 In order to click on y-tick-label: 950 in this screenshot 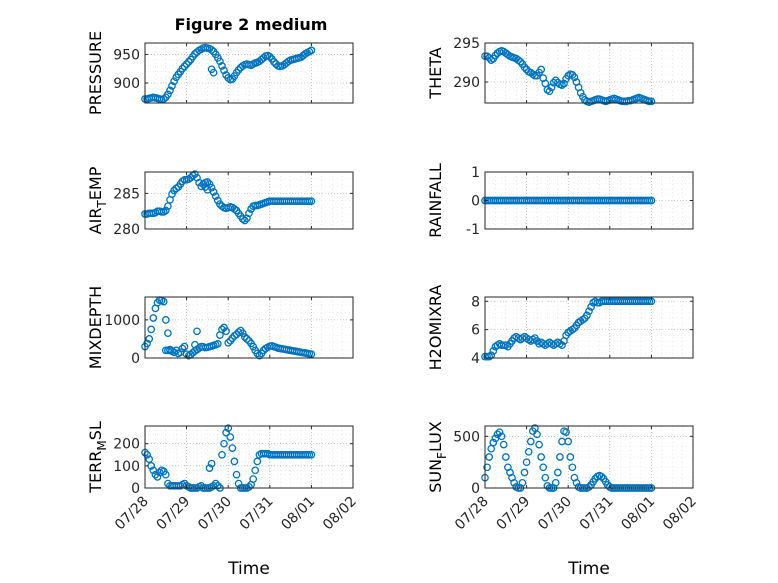, I will do `click(126, 55)`.